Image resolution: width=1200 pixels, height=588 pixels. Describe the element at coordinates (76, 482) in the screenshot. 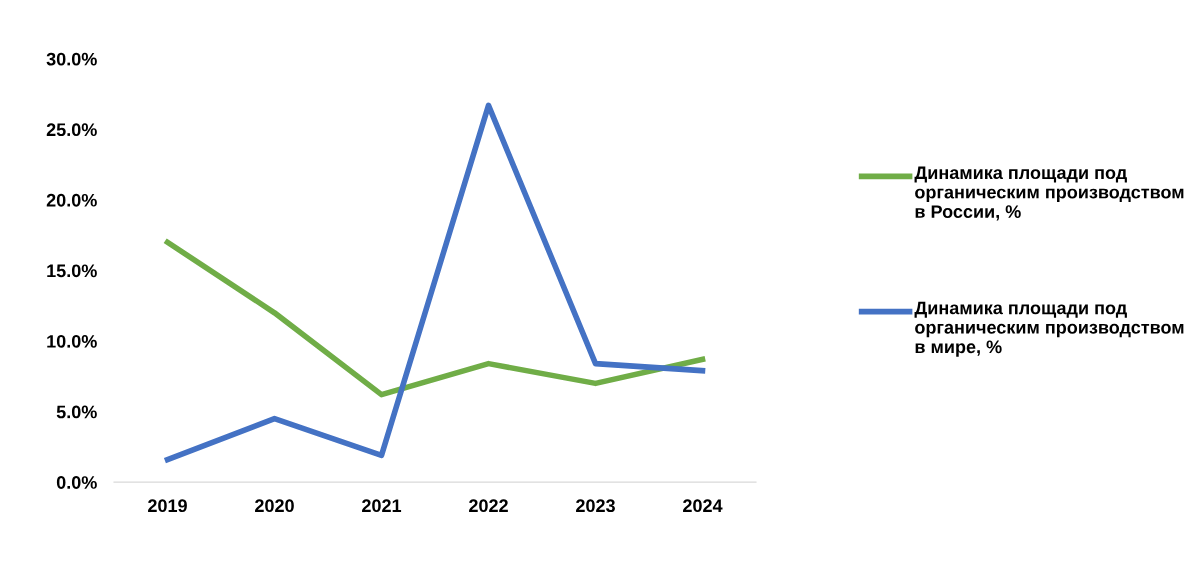

I see `y-tick-label: 0.0%` at that location.